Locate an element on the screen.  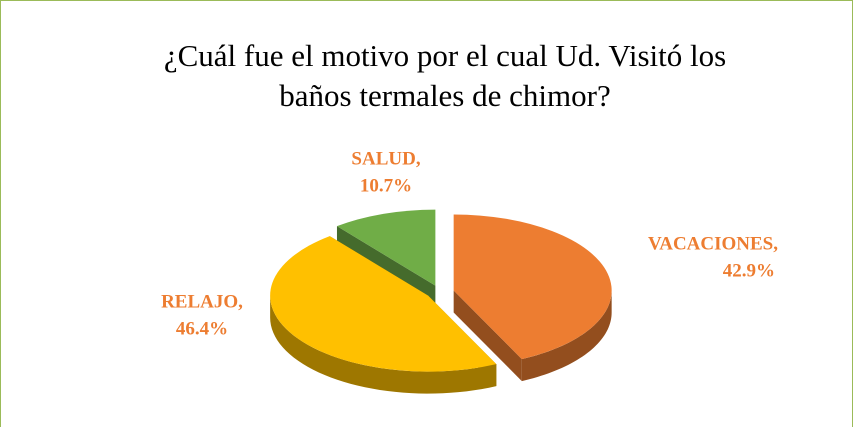
slice-value-label: 46.4% is located at coordinates (202, 328).